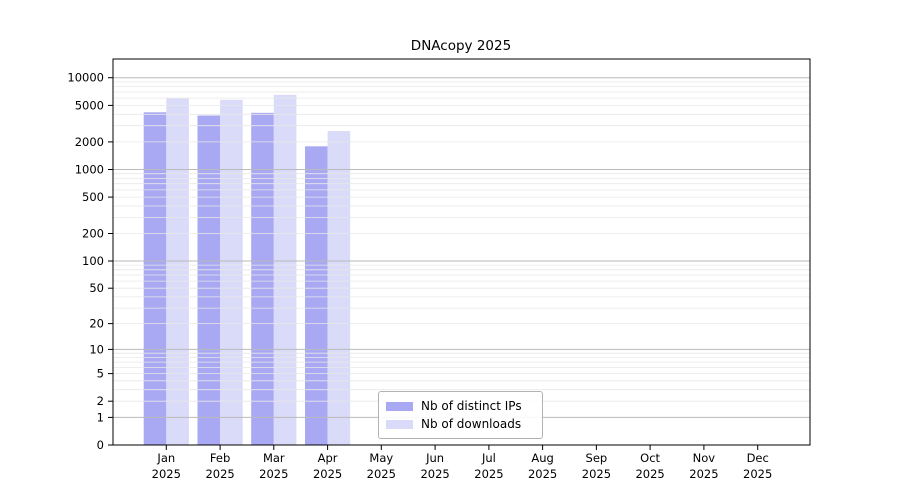 Image resolution: width=900 pixels, height=500 pixels. I want to click on x-tick-label-month: Oct, so click(650, 458).